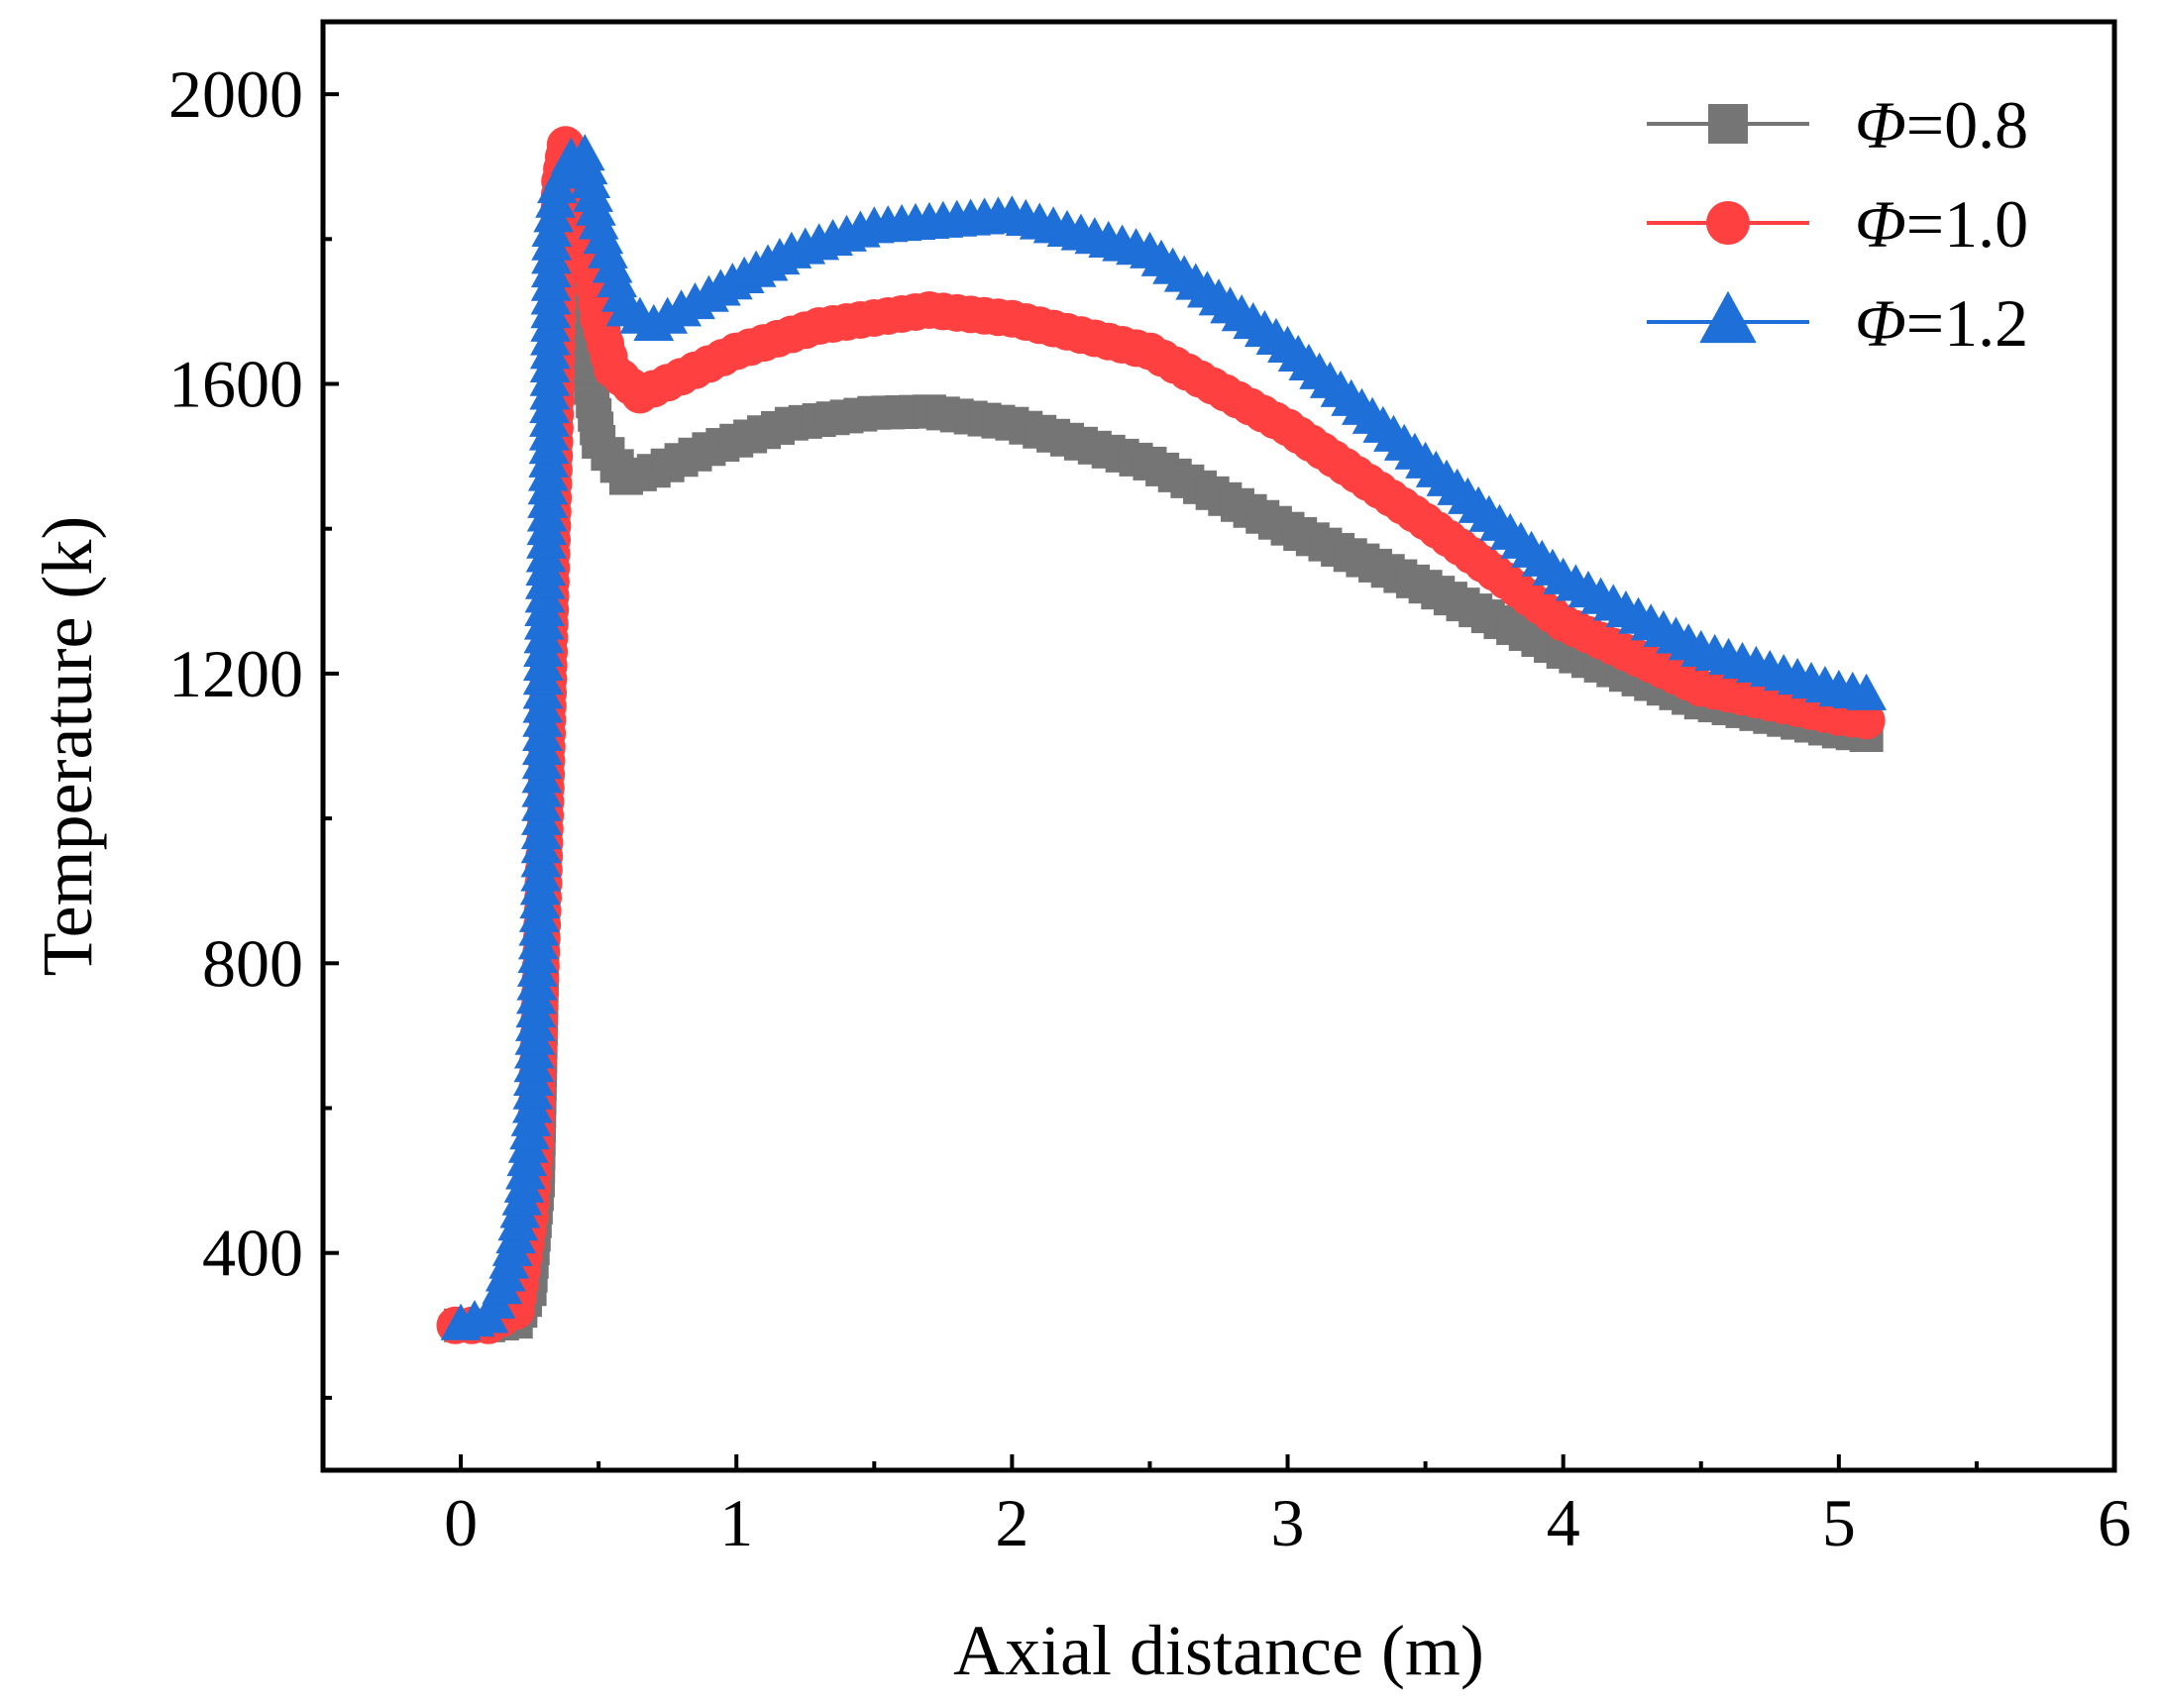  Describe the element at coordinates (1967, 224) in the screenshot. I see `legend-value: =1.0` at that location.